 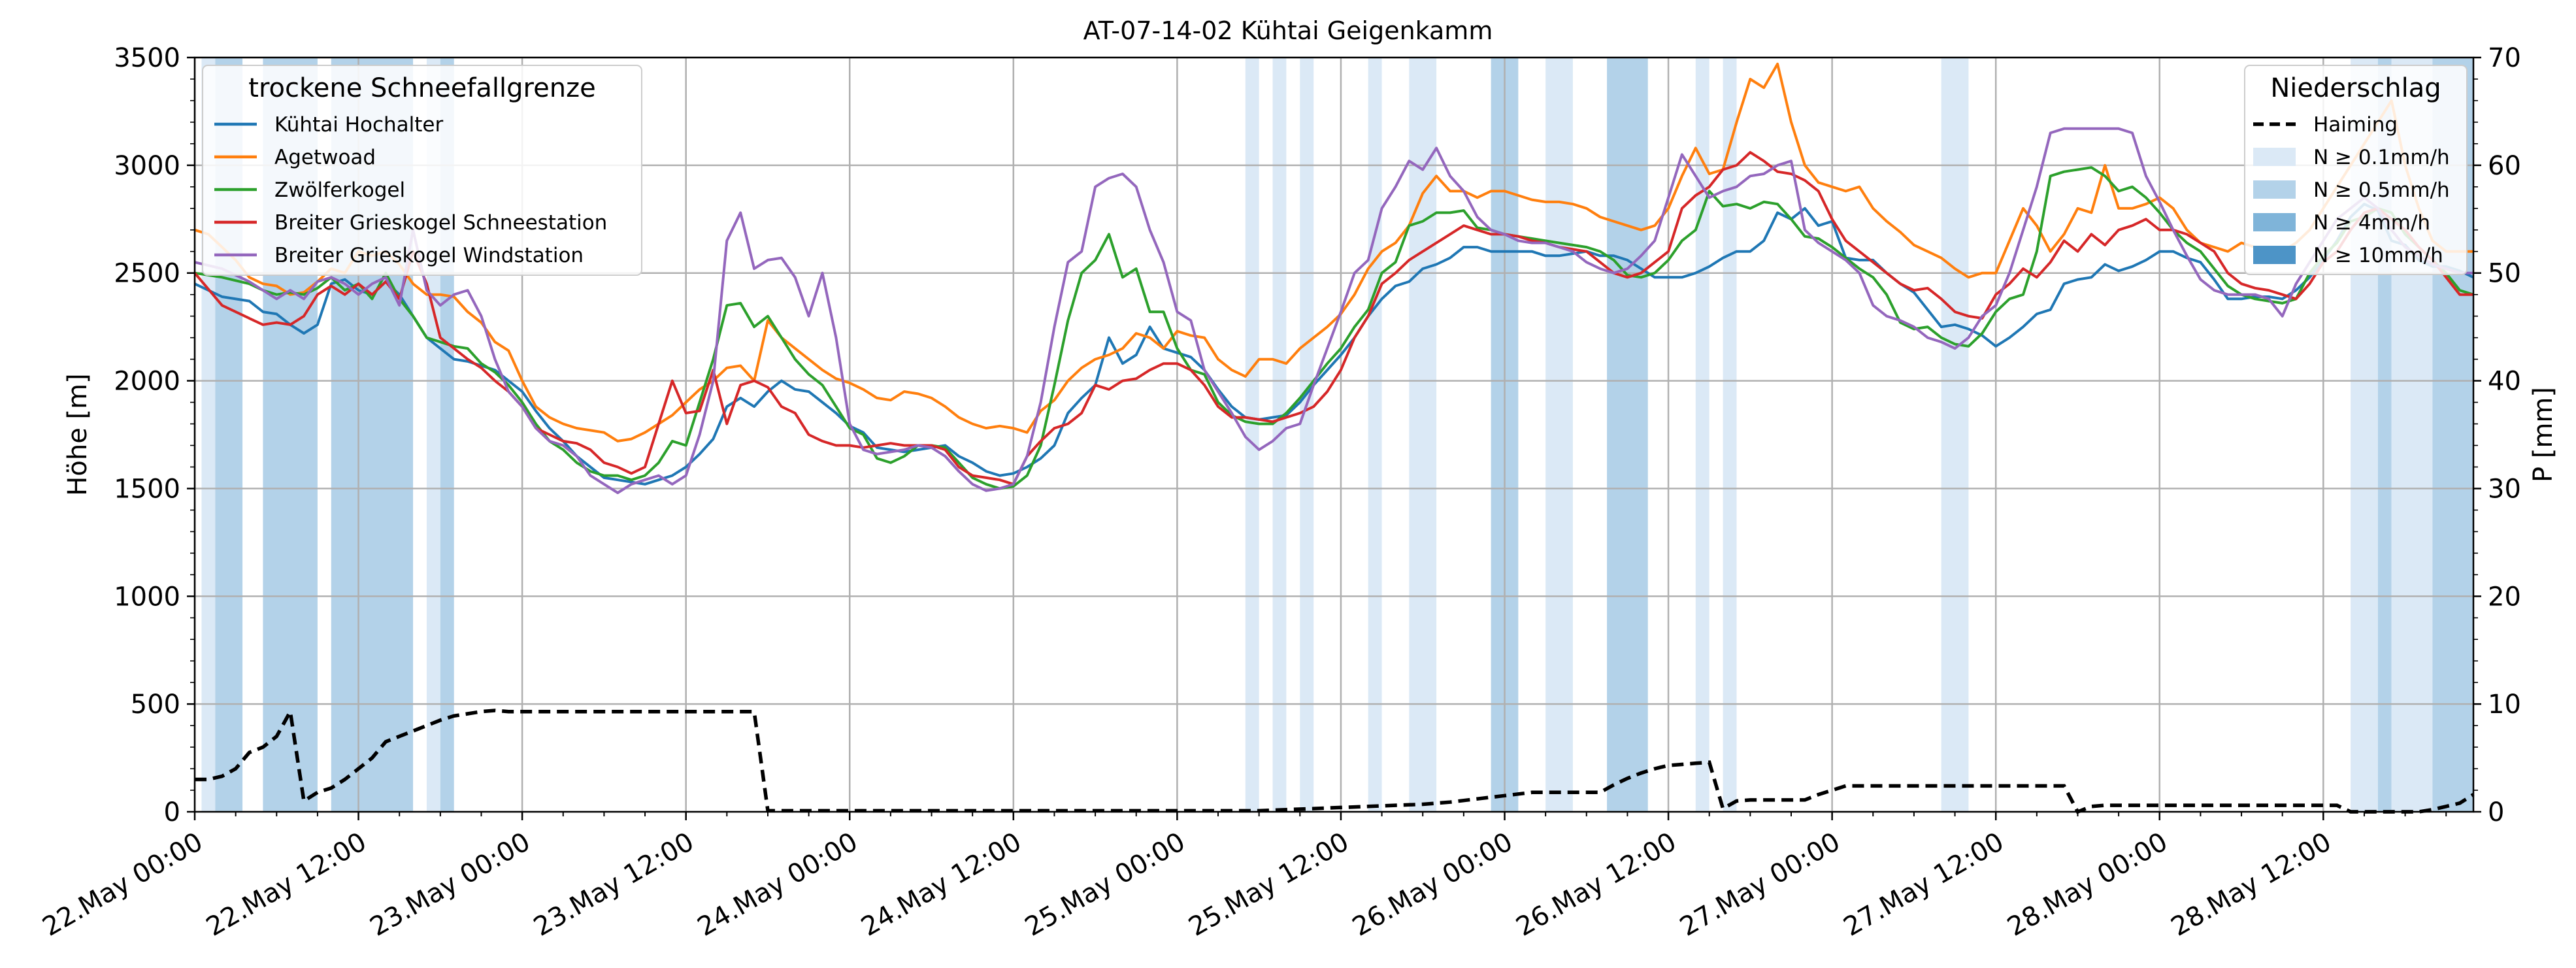 I want to click on y-tick-label: 2500, so click(x=147, y=274).